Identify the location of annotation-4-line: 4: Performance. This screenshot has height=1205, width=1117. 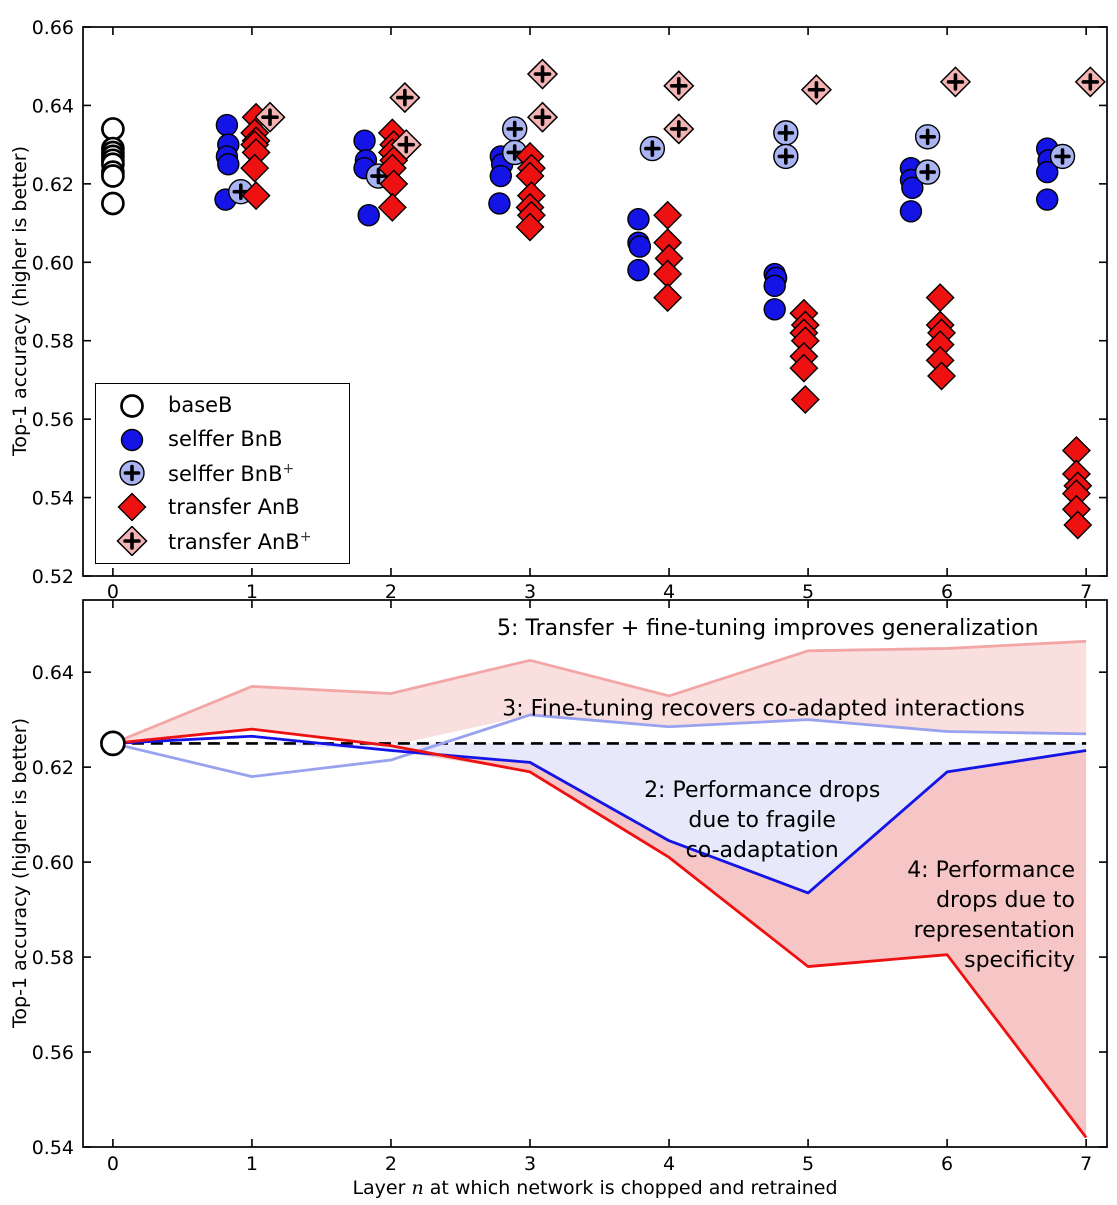
(991, 870).